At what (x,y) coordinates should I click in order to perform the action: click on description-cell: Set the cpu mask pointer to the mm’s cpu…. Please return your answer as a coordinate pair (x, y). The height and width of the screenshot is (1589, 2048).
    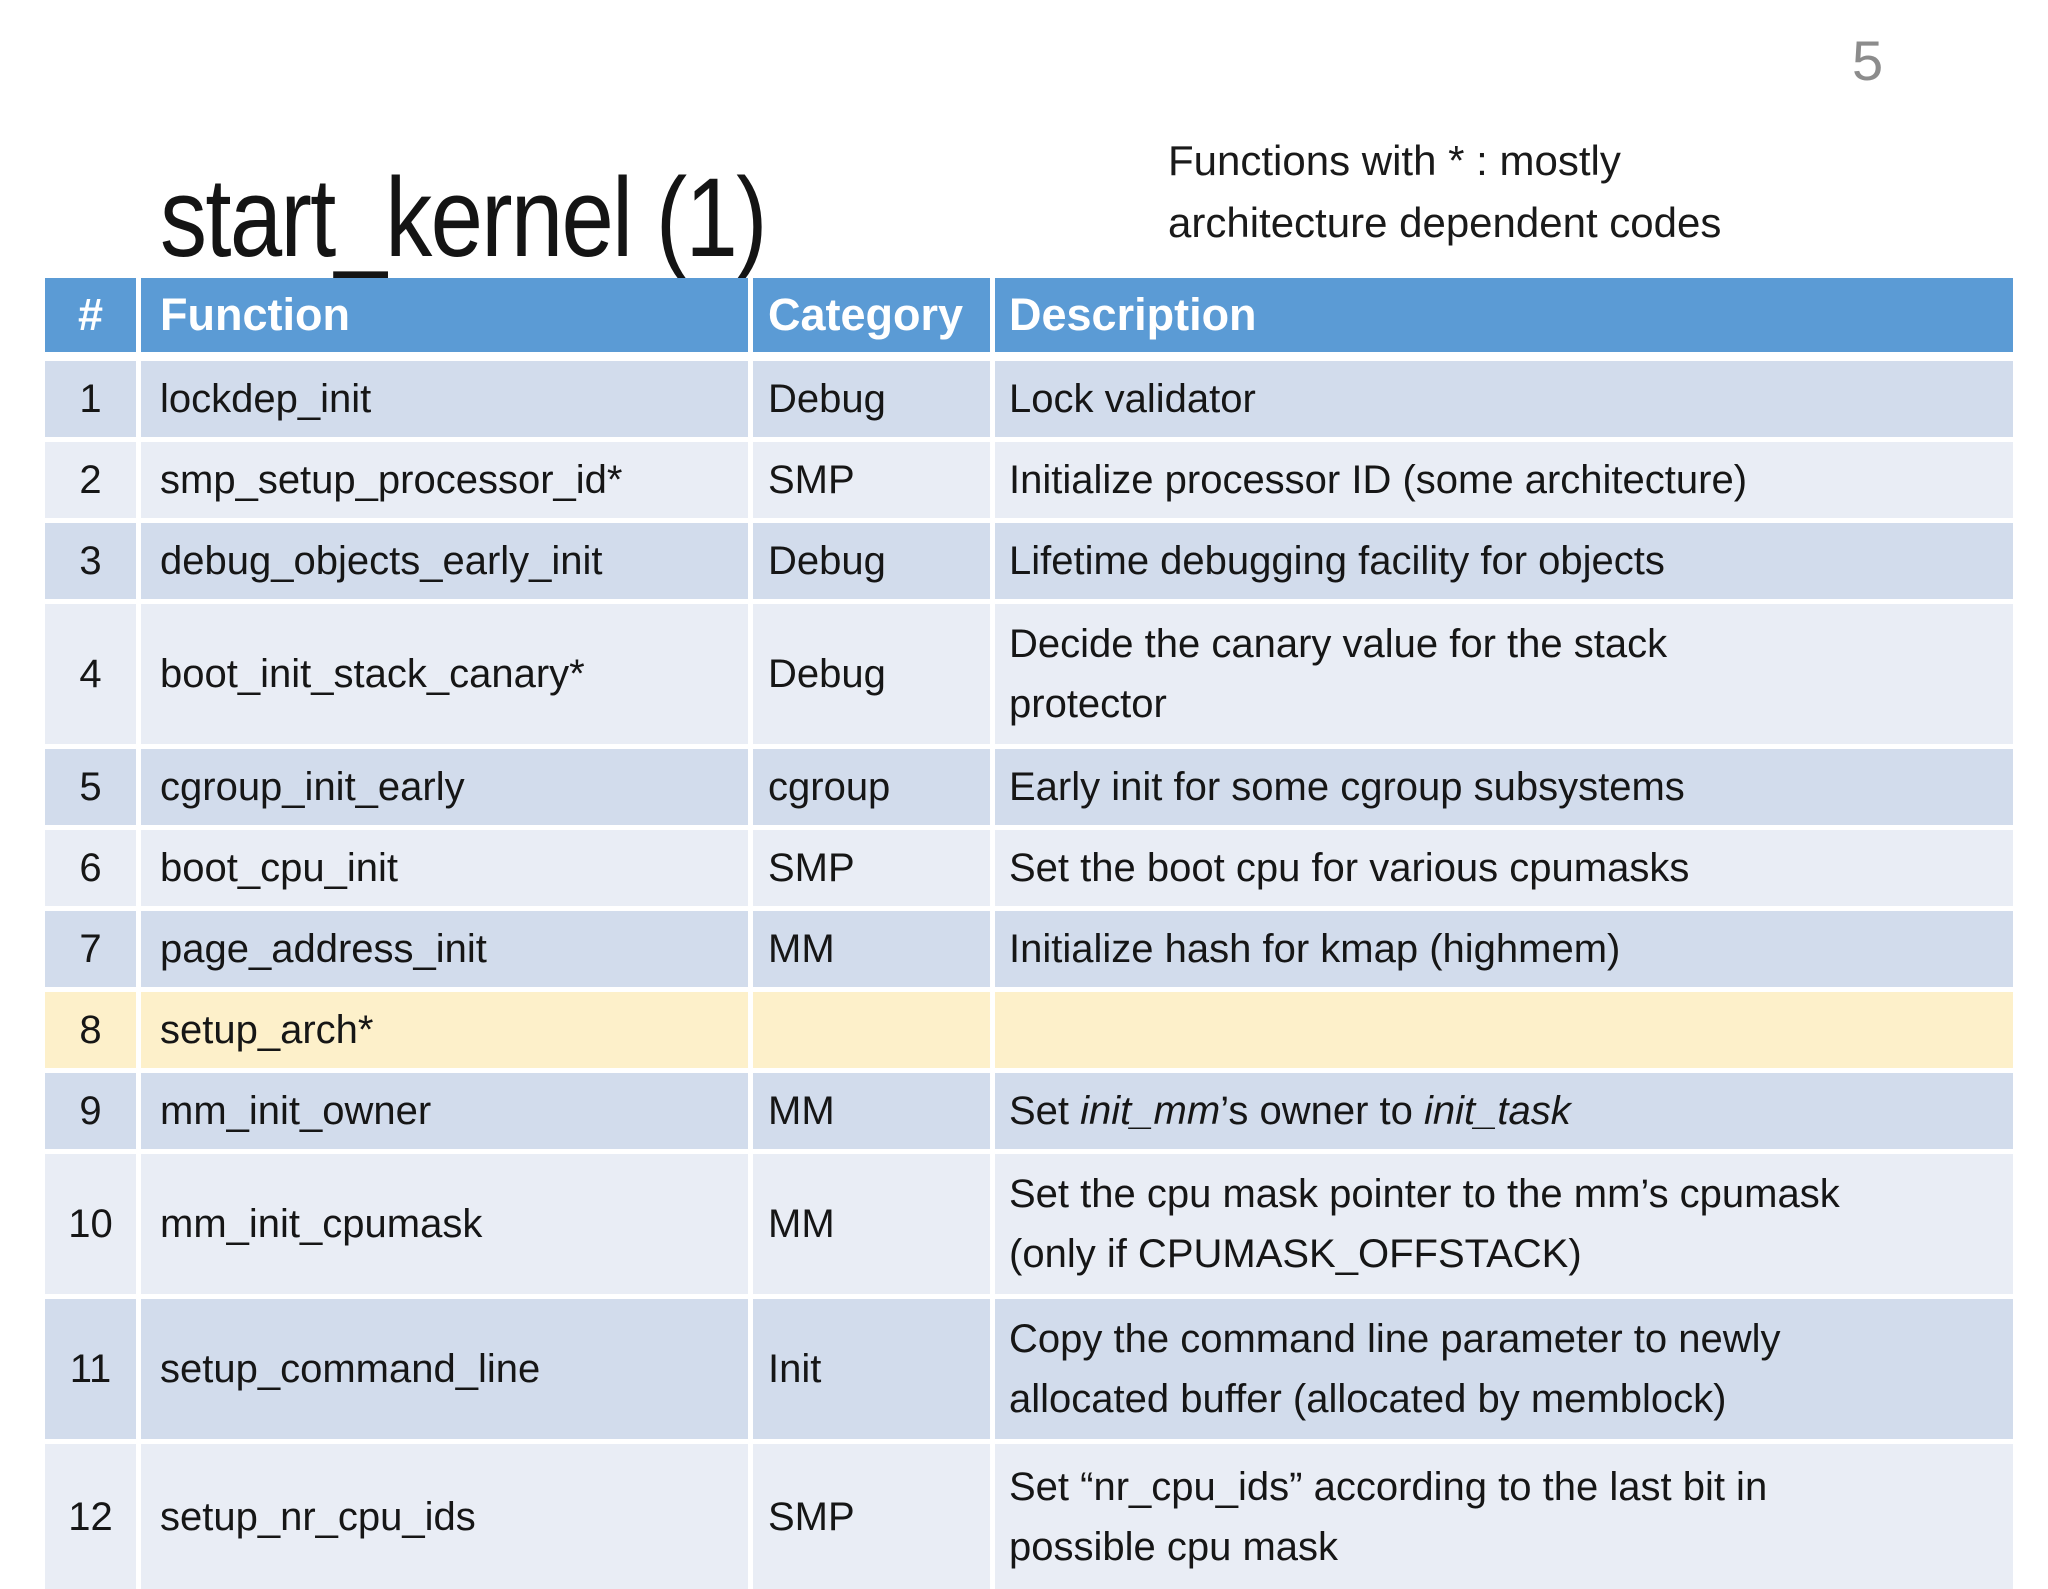
    Looking at the image, I should click on (1504, 1226).